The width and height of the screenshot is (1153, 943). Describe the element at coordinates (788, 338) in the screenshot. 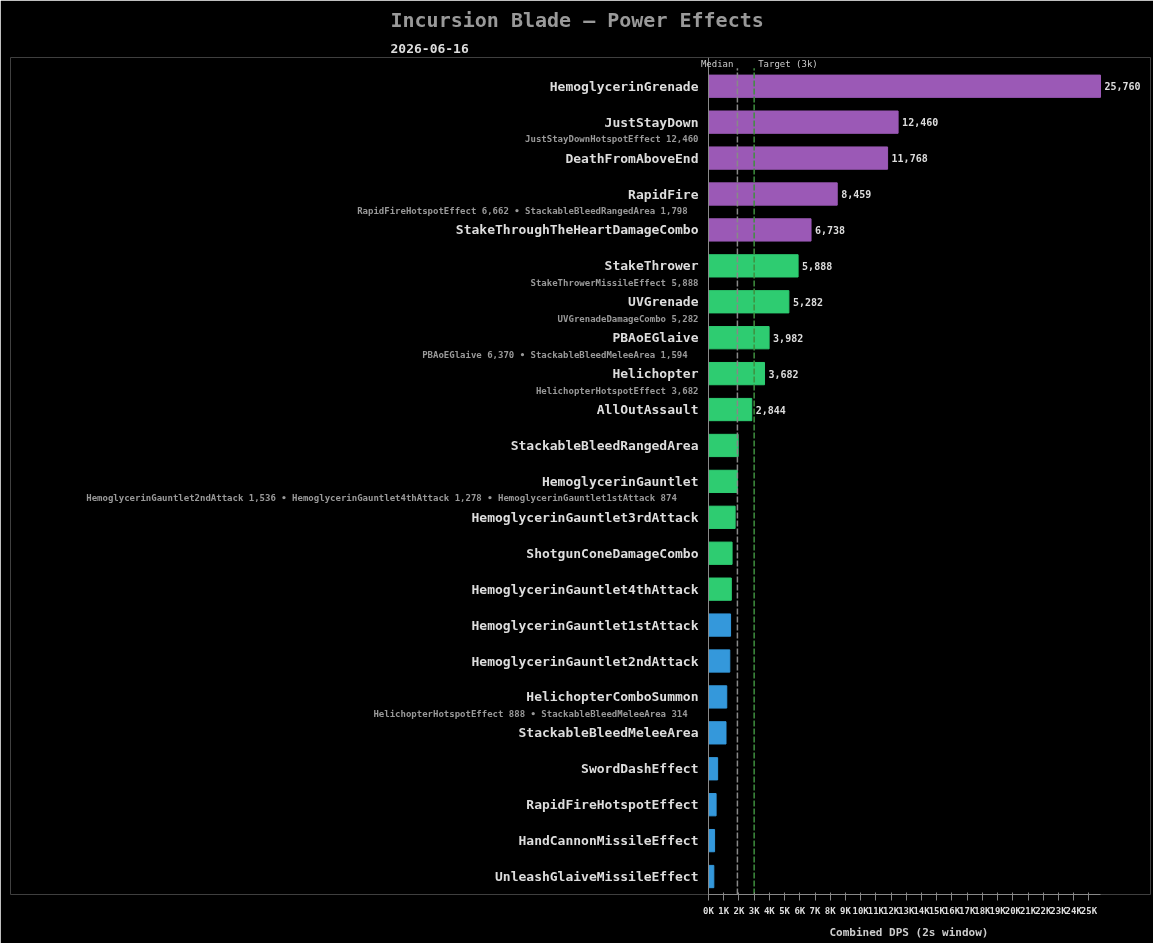

I see `data-label: 3,982` at that location.